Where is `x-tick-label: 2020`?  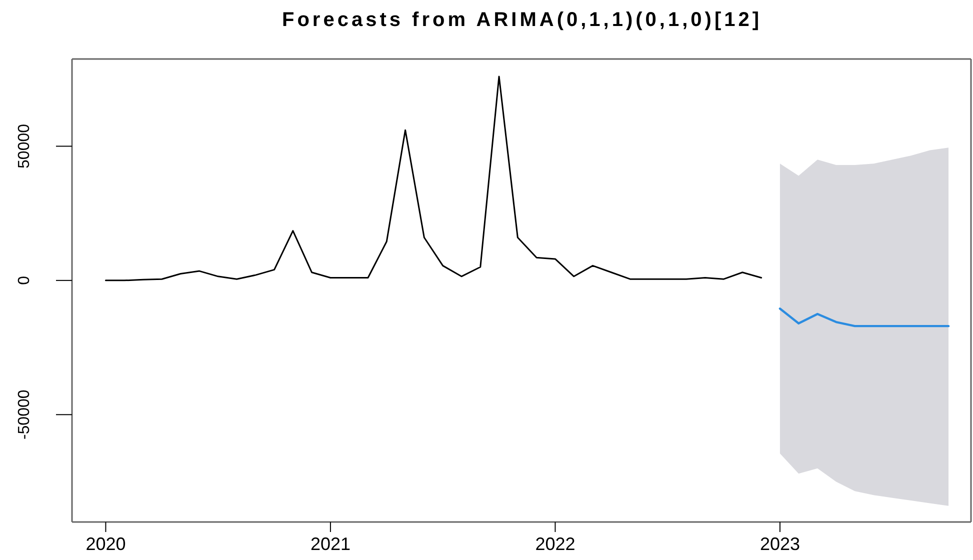
x-tick-label: 2020 is located at coordinates (106, 544).